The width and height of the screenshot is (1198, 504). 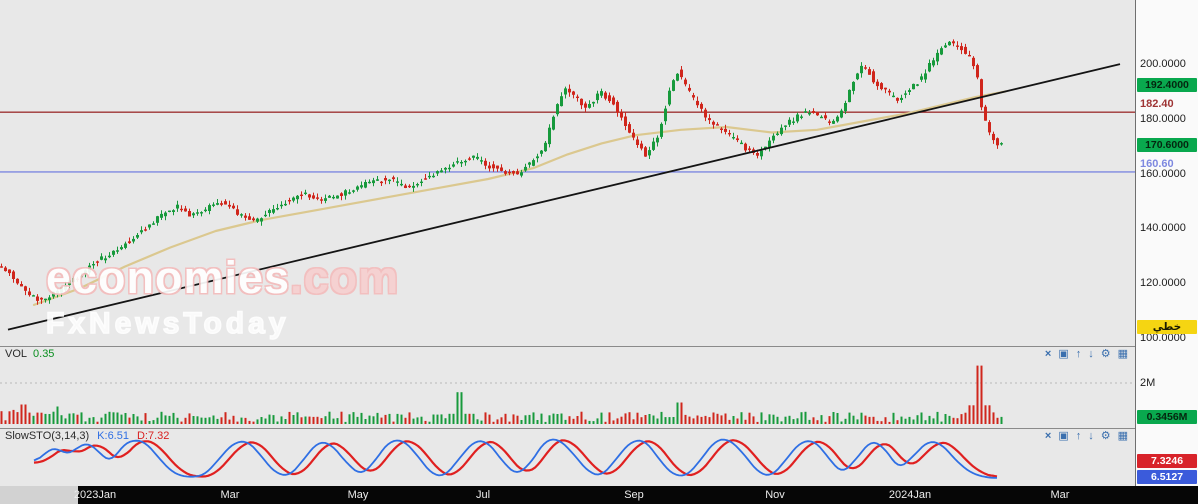 What do you see at coordinates (16, 354) in the screenshot?
I see `volume-label: VOL` at bounding box center [16, 354].